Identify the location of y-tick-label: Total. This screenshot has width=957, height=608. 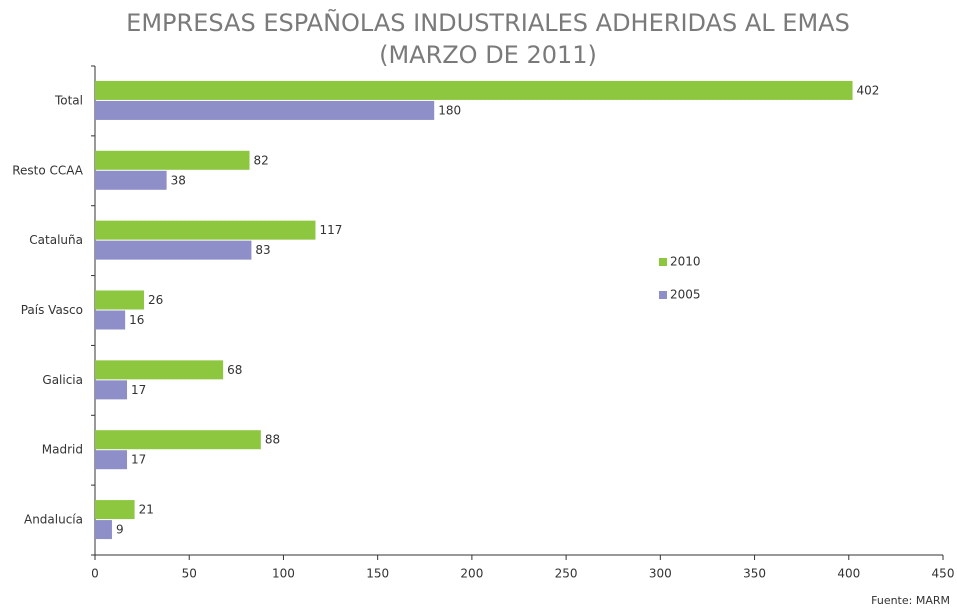
(68, 100).